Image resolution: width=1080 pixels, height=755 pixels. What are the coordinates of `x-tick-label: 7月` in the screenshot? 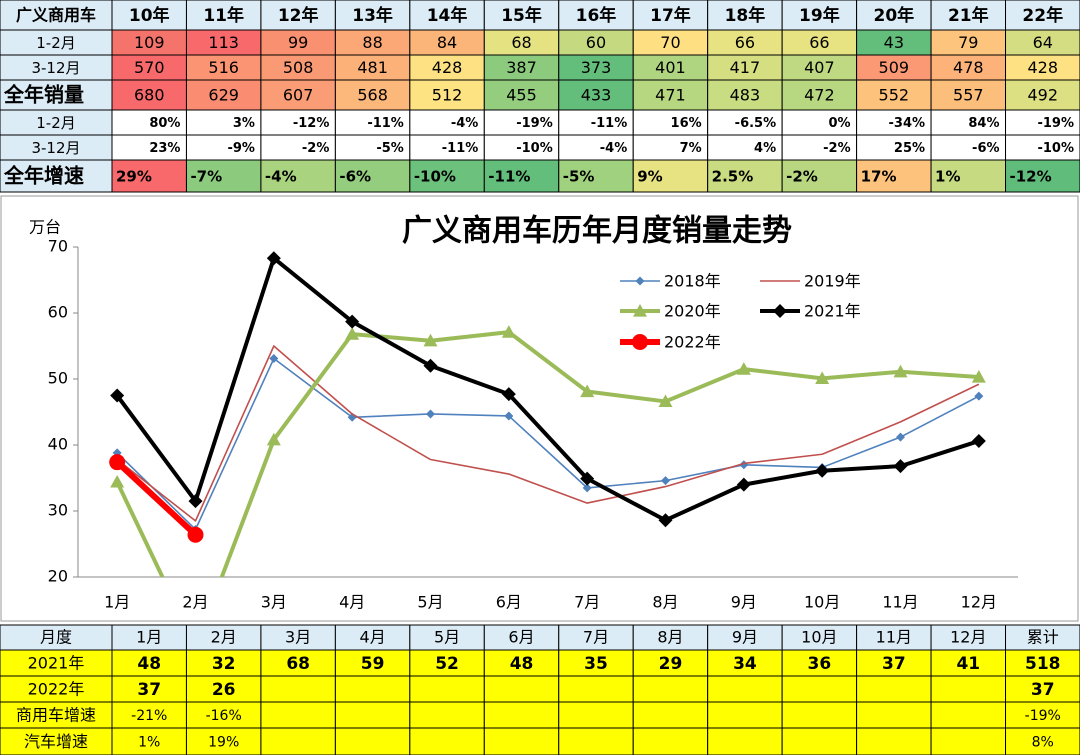 It's located at (587, 602).